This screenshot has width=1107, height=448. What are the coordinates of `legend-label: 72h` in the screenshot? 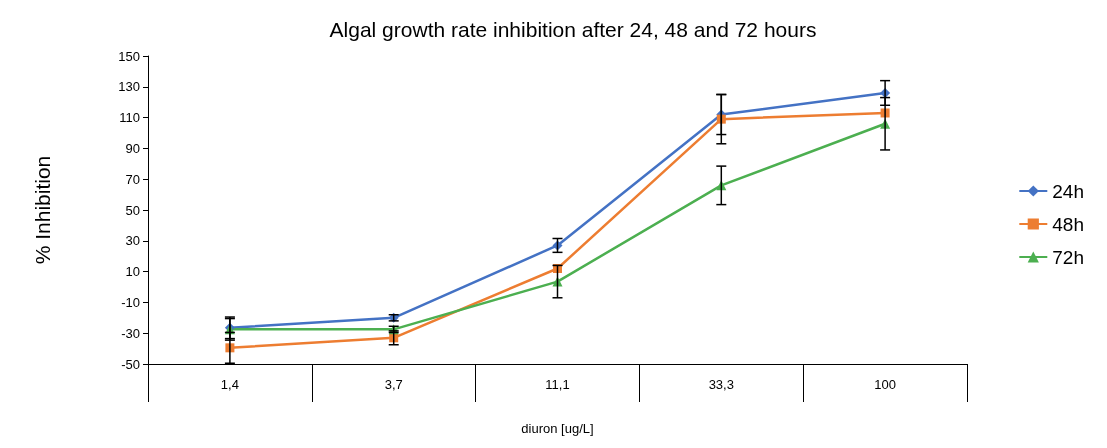 It's located at (1068, 257).